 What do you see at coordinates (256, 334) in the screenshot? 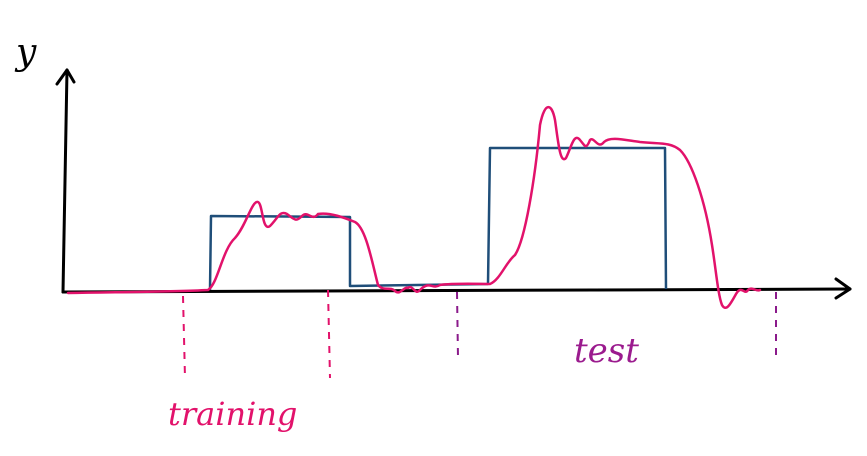
I see `training-markers` at bounding box center [256, 334].